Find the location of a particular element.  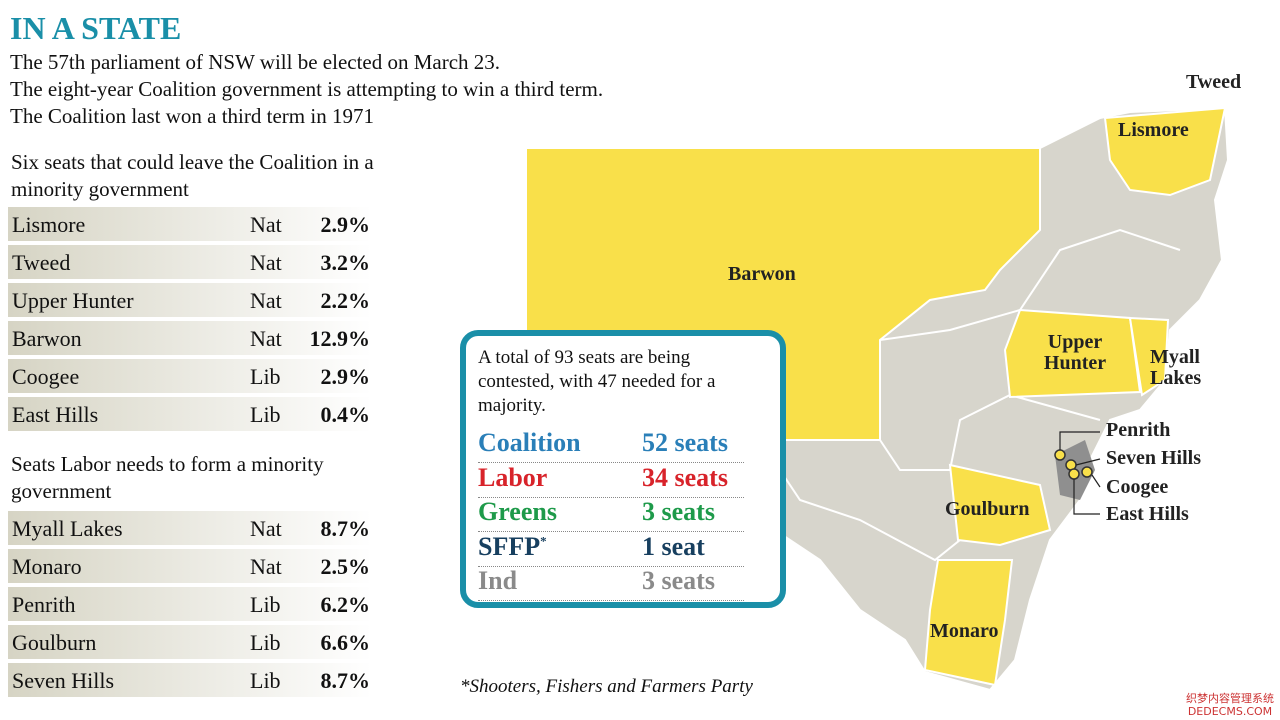

seat-name: Goulburn is located at coordinates (54, 642).